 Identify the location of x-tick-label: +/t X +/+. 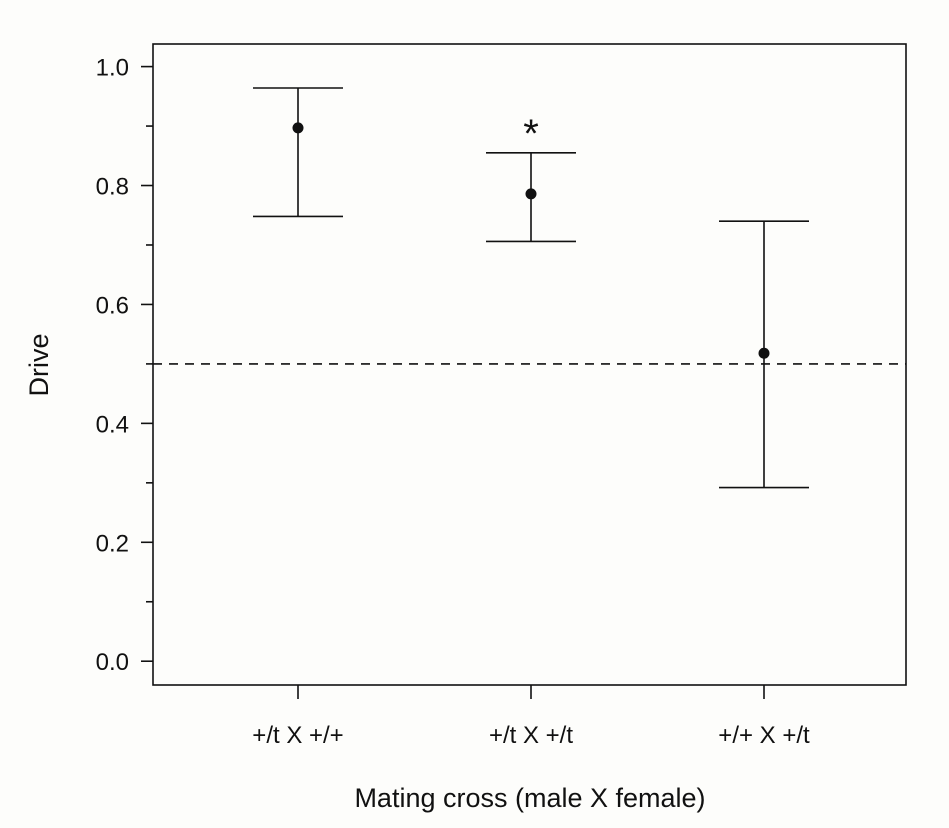
(297, 735).